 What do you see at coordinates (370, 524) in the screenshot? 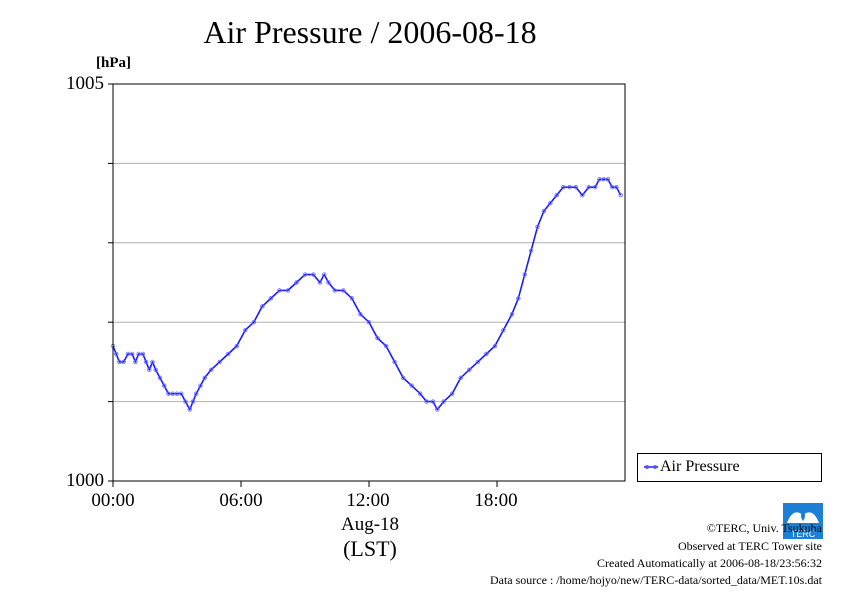
I see `x-axis-date-label: Aug-18` at bounding box center [370, 524].